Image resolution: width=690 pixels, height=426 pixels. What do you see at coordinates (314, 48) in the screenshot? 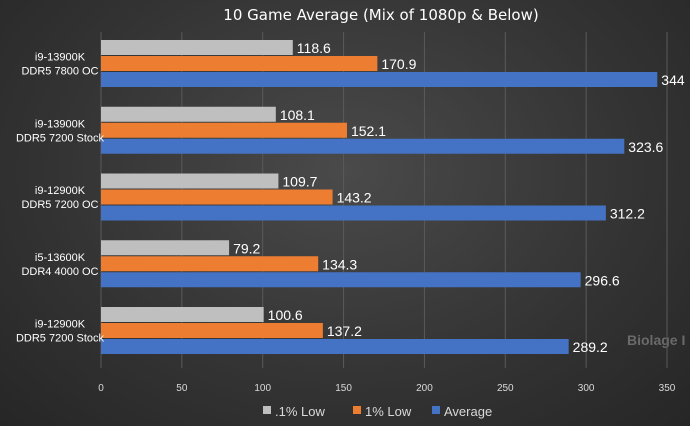
I see `data-label: 118.6` at bounding box center [314, 48].